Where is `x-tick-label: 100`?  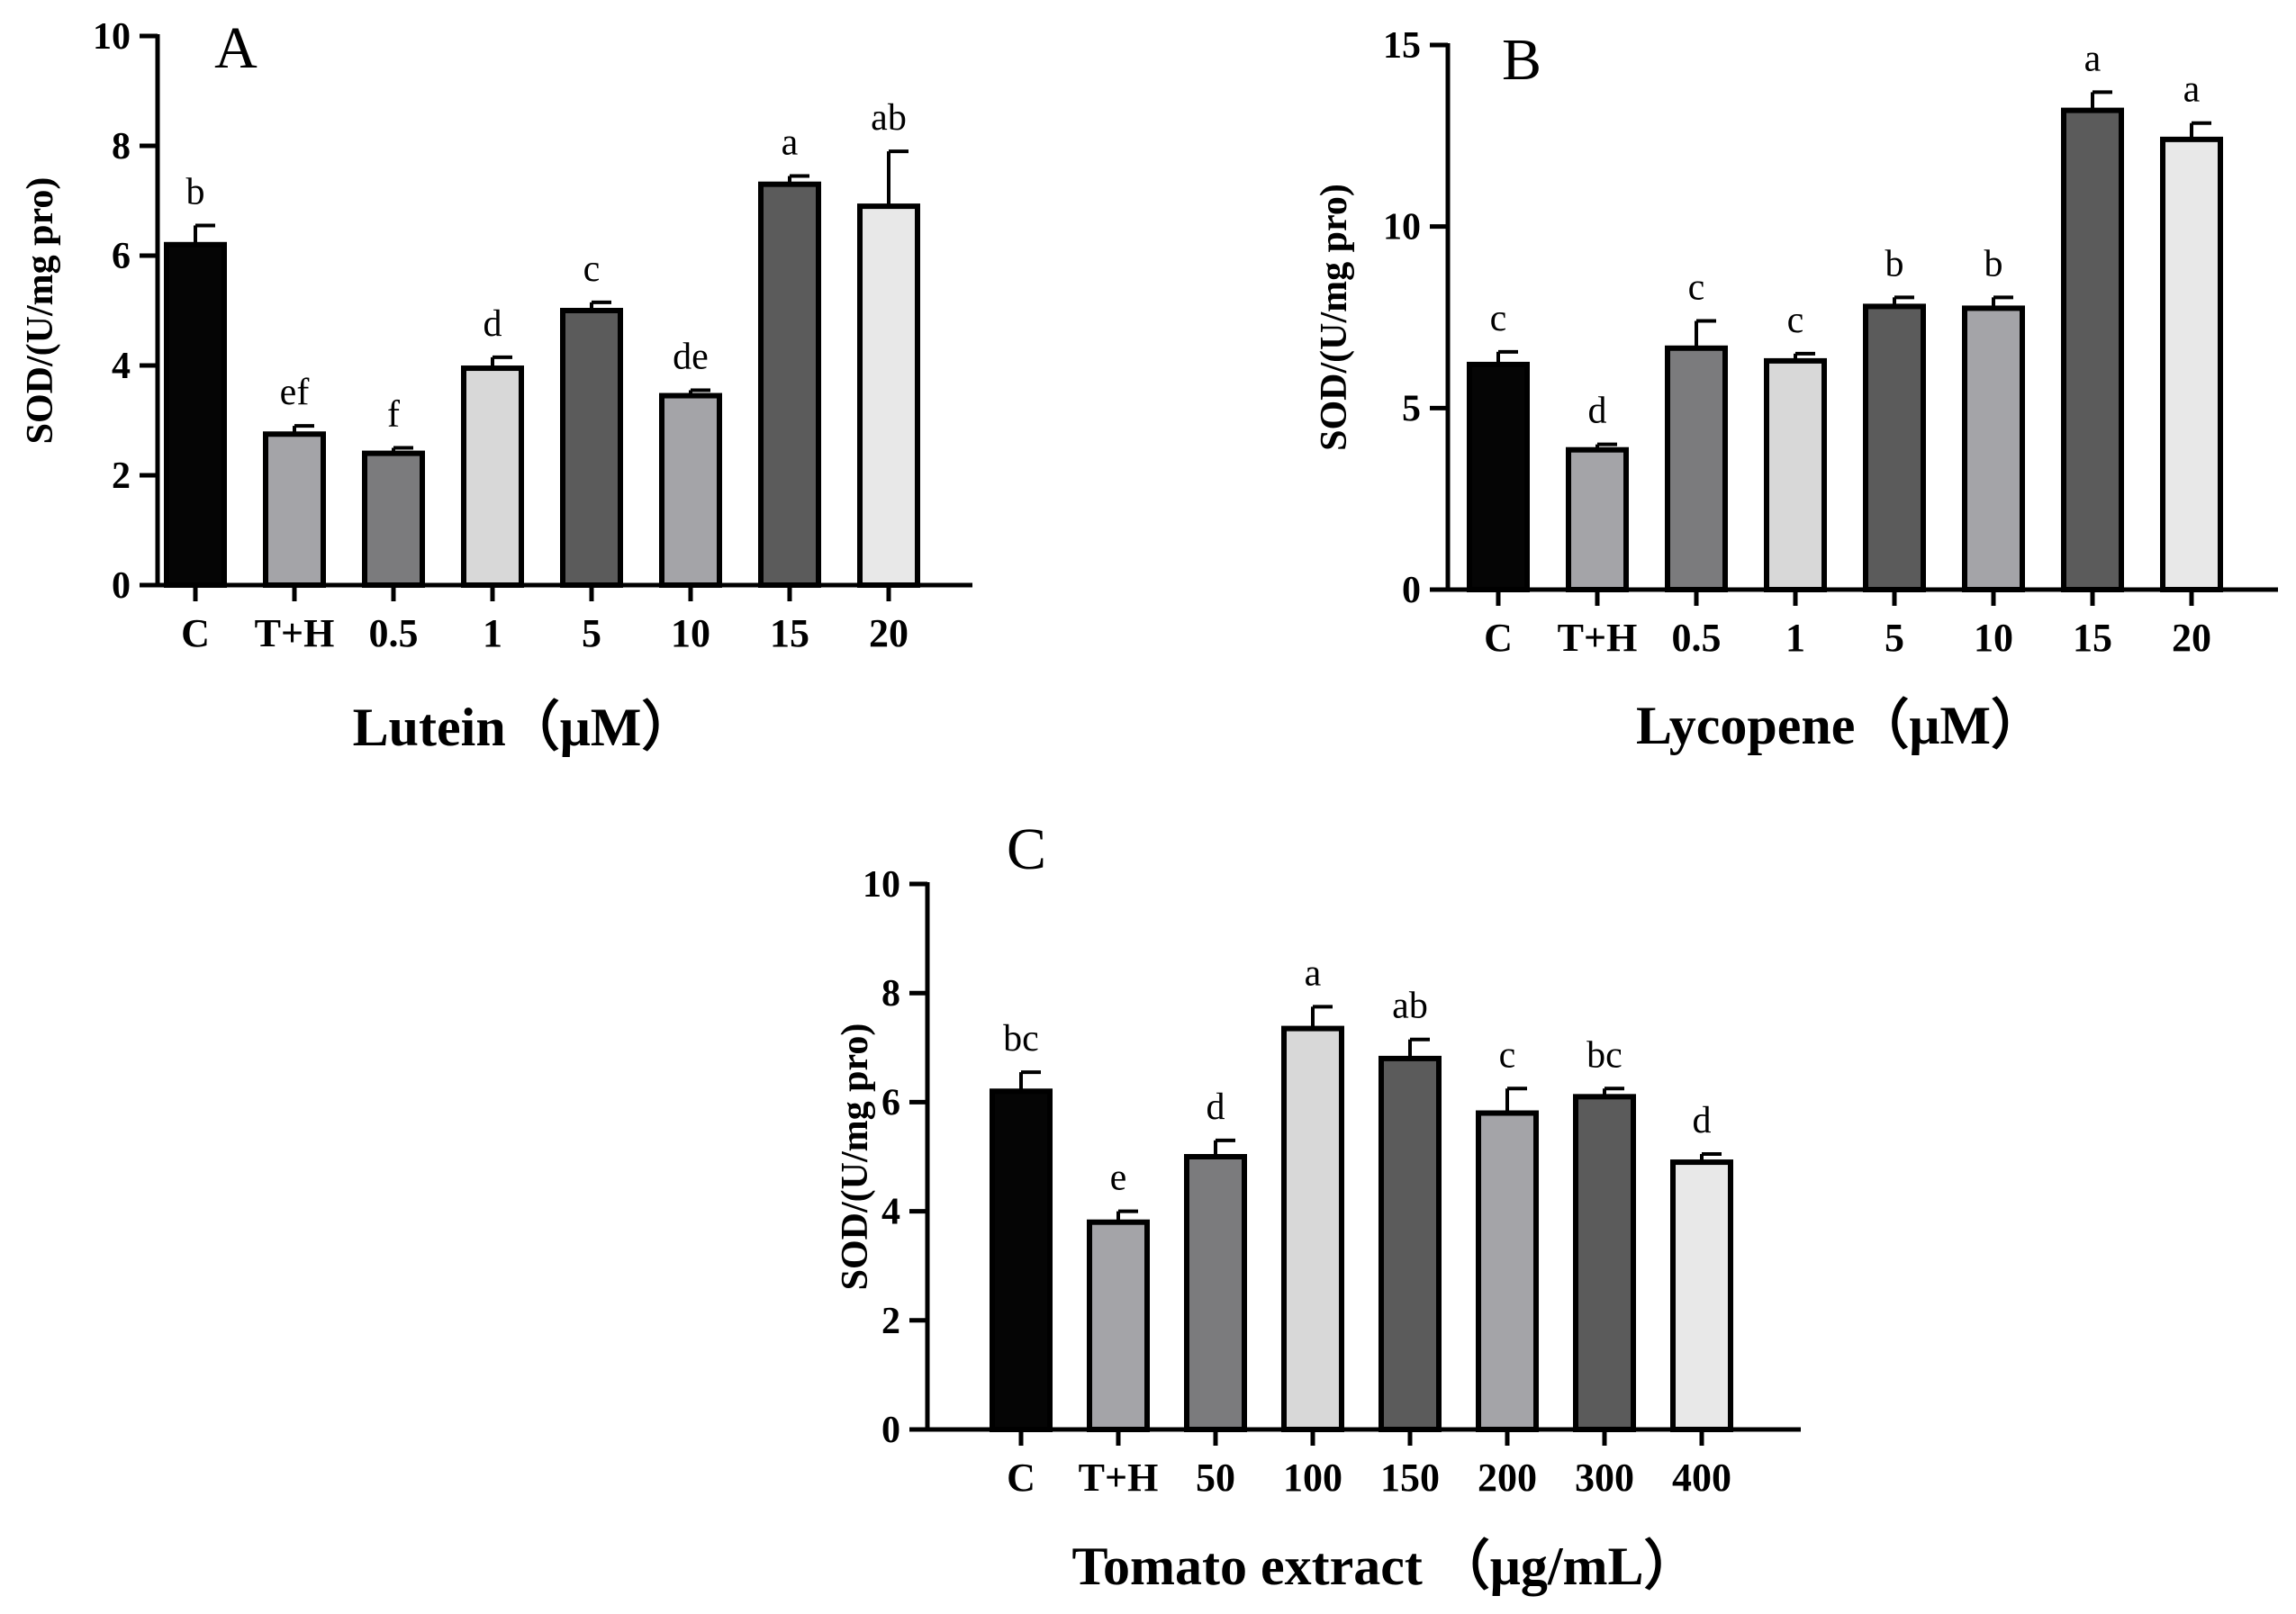
x-tick-label: 100 is located at coordinates (1312, 1478).